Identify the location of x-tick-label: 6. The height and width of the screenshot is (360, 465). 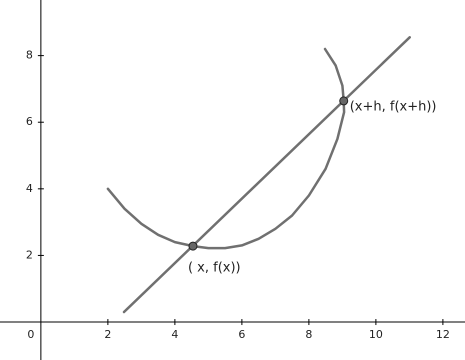
(241, 334).